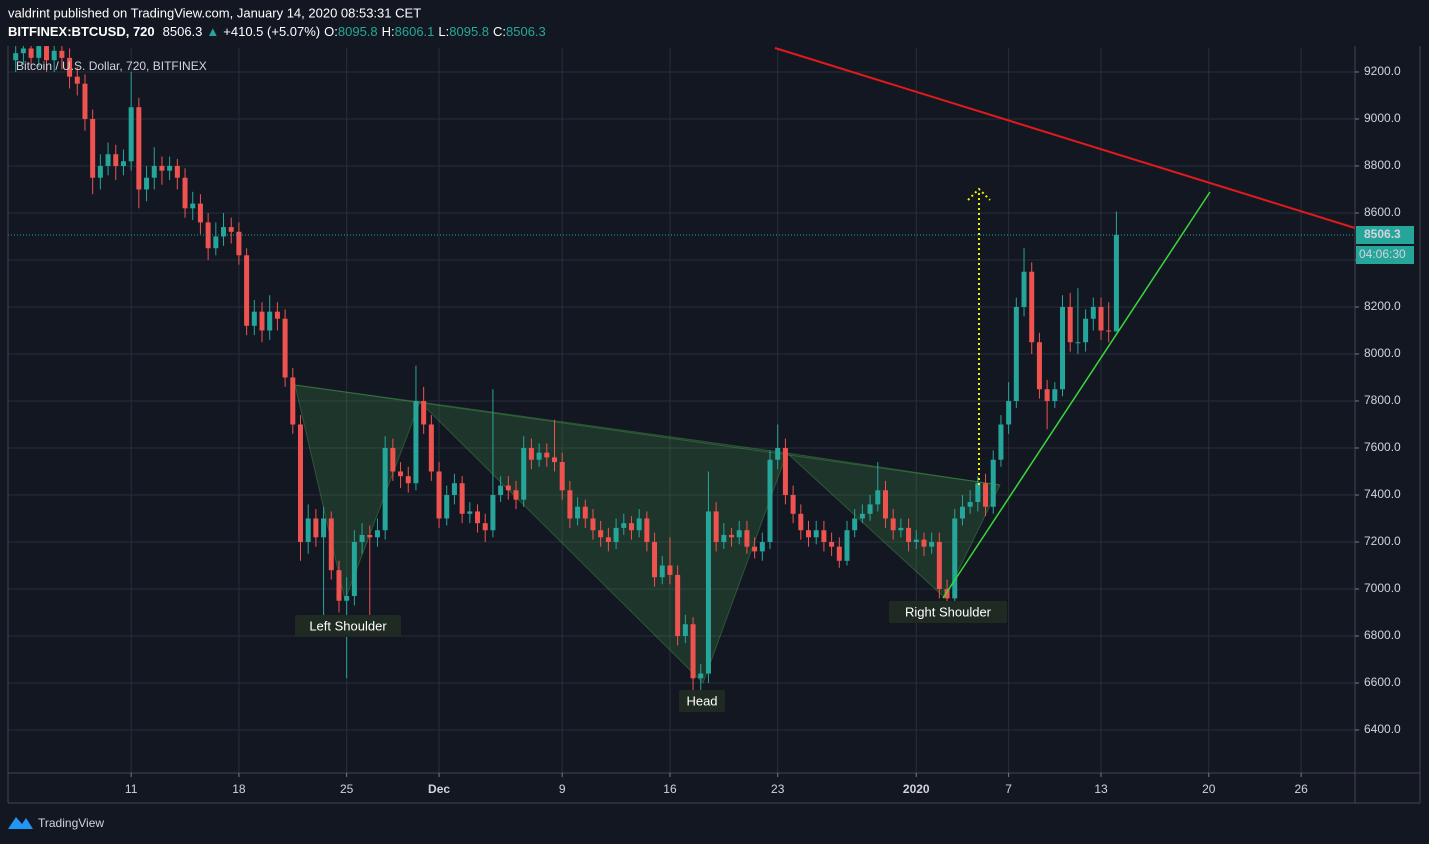 This screenshot has height=844, width=1429. I want to click on countdown: 04:06:30, so click(1382, 254).